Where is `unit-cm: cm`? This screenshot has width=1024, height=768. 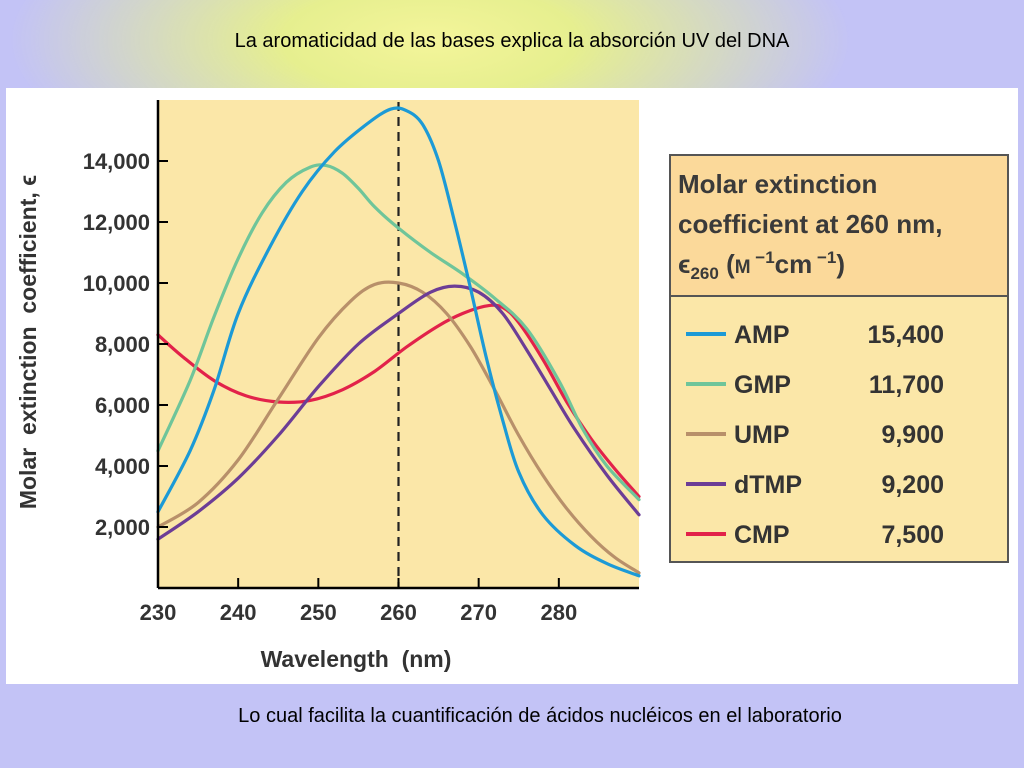 unit-cm: cm is located at coordinates (794, 264).